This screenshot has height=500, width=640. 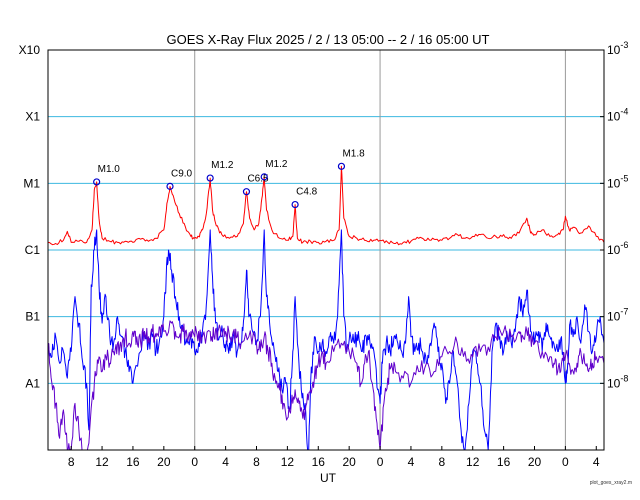 What do you see at coordinates (225, 462) in the screenshot?
I see `x-tick-label-5: 4` at bounding box center [225, 462].